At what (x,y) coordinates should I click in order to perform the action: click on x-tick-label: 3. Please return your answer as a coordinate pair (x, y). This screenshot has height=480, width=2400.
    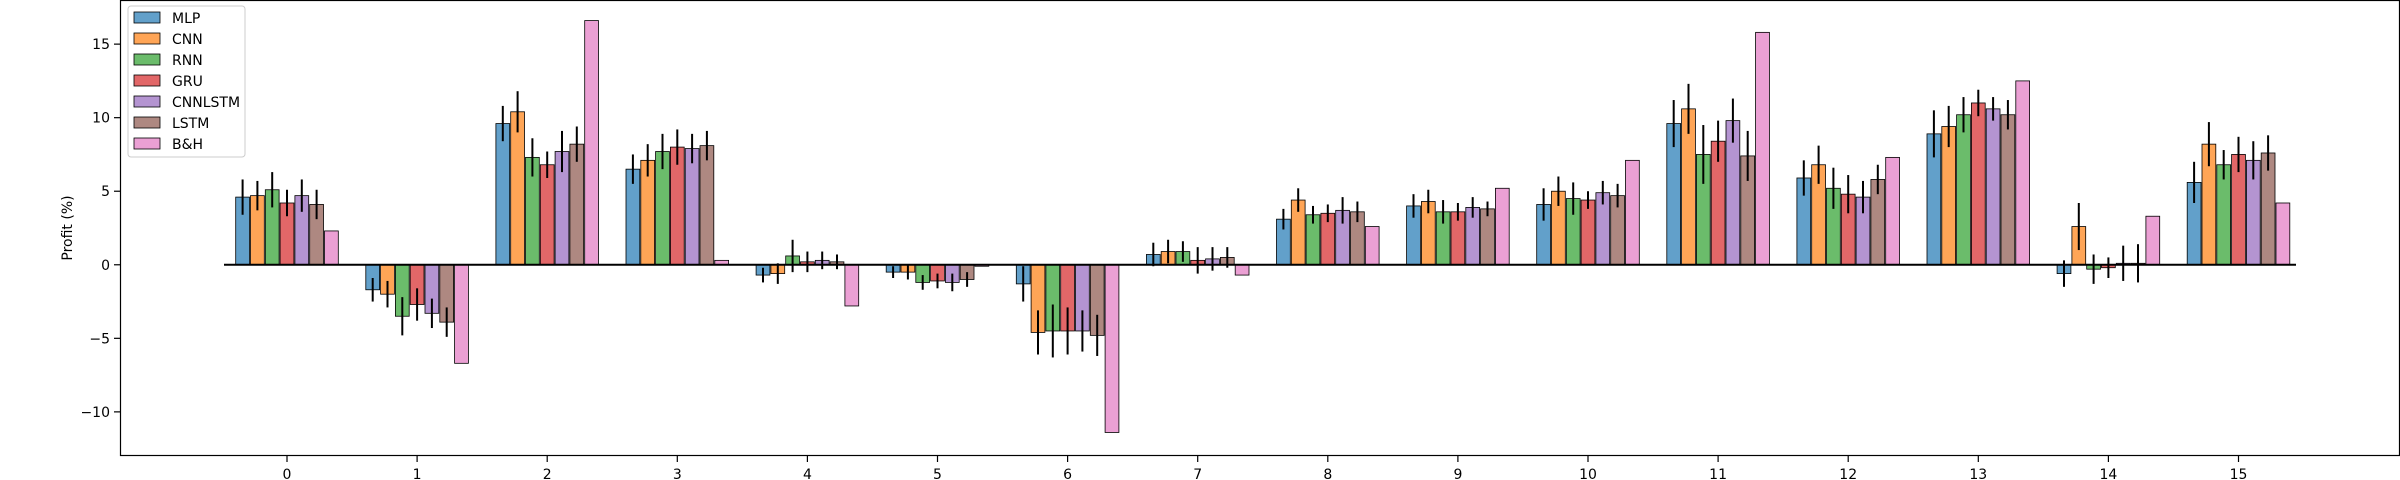
    Looking at the image, I should click on (677, 473).